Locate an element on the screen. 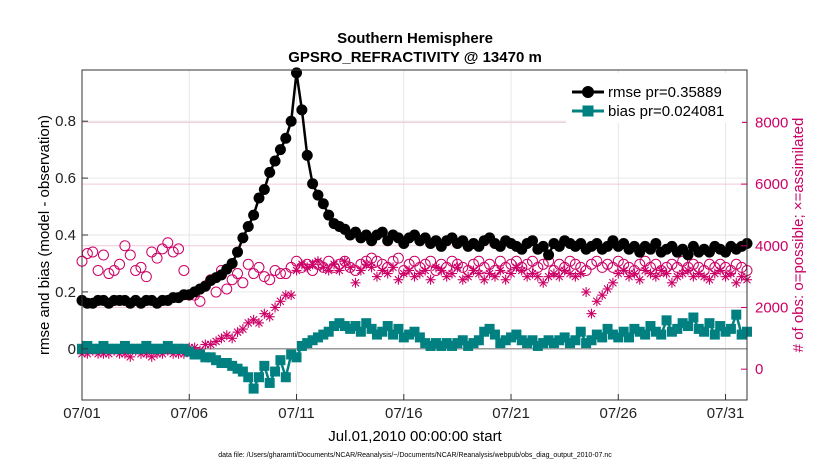 The width and height of the screenshot is (830, 470). legend-bias-label: bias pr=0.024081 is located at coordinates (666, 111).